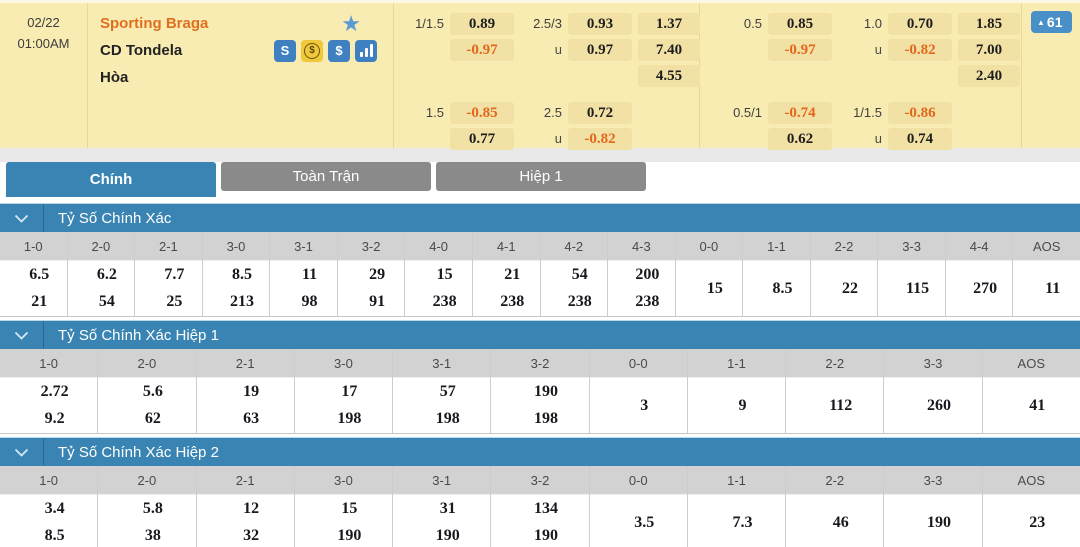 The width and height of the screenshot is (1080, 547). What do you see at coordinates (377, 302) in the screenshot?
I see `score-odds-value: 91` at bounding box center [377, 302].